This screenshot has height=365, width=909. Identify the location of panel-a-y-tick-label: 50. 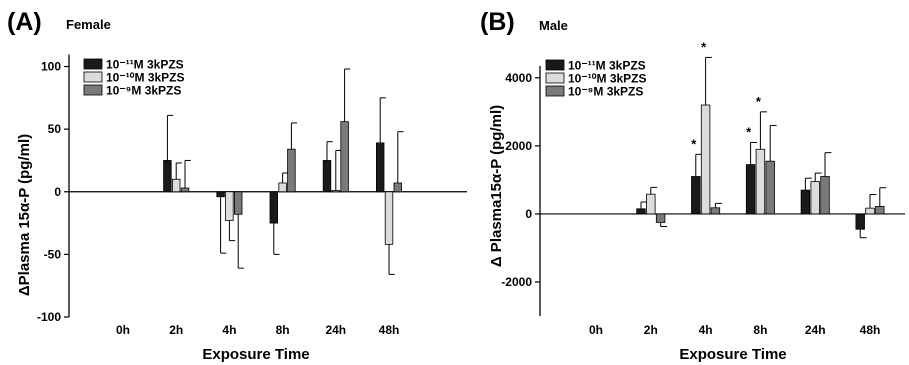
(55, 129).